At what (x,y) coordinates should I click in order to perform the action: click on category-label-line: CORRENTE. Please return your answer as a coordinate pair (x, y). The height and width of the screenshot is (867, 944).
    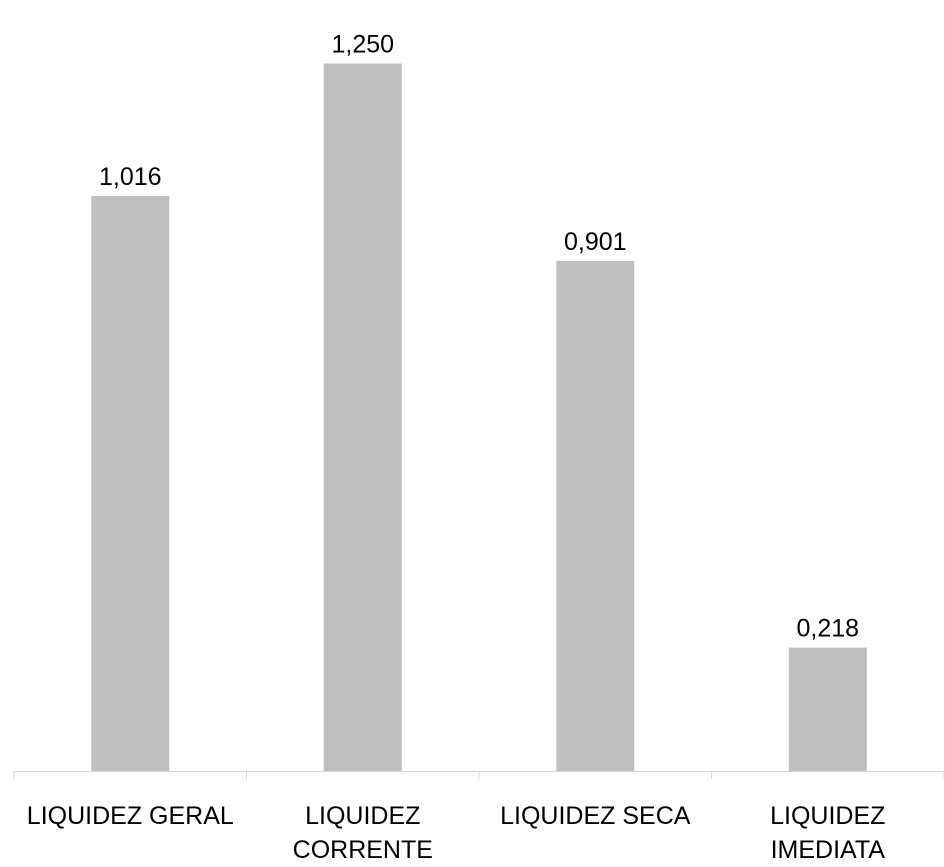
    Looking at the image, I should click on (363, 850).